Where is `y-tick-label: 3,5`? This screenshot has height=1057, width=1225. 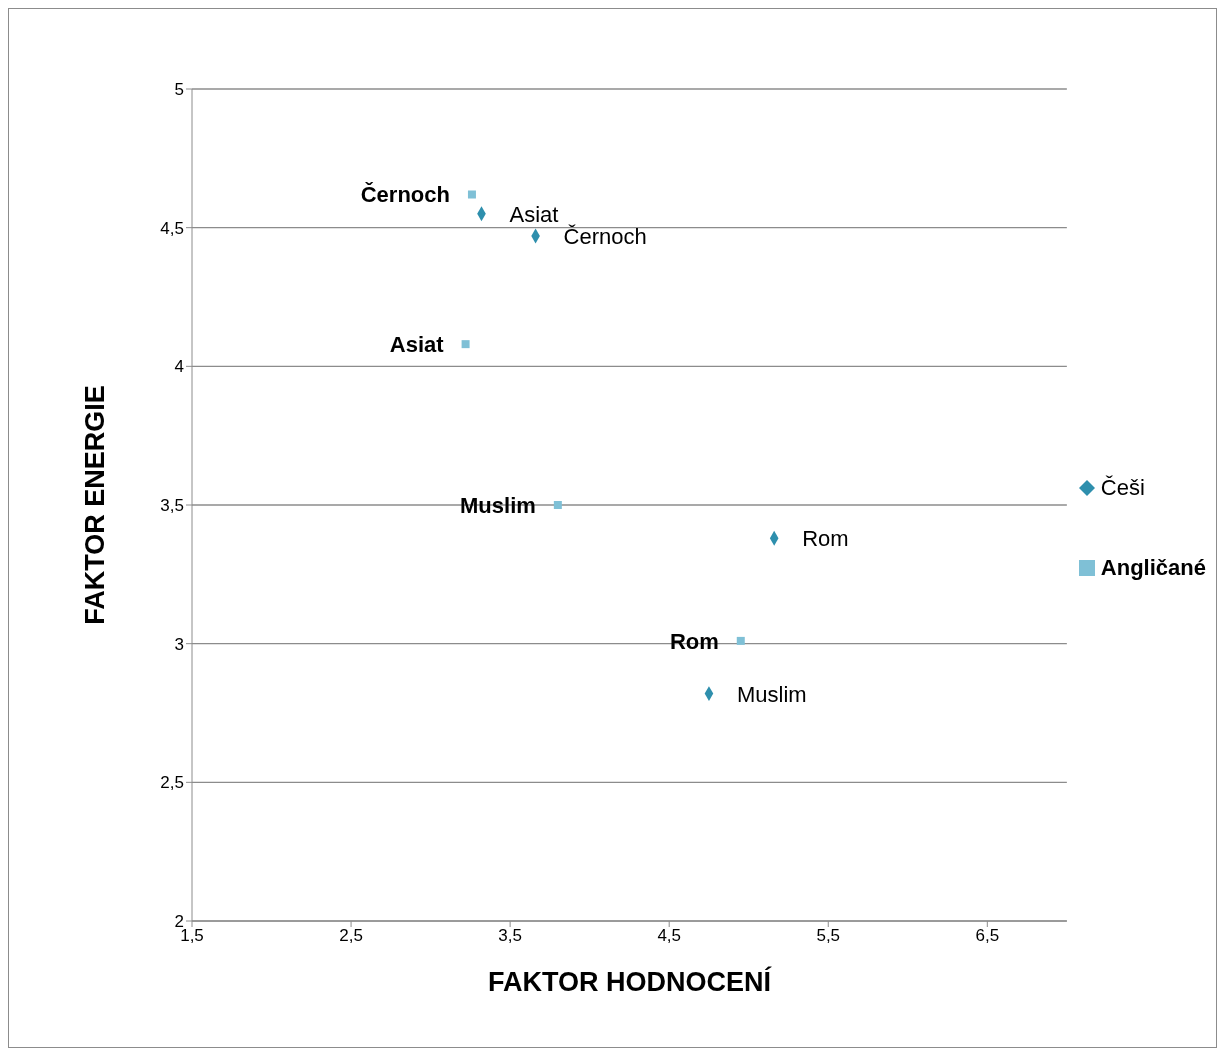
y-tick-label: 3,5 is located at coordinates (172, 506).